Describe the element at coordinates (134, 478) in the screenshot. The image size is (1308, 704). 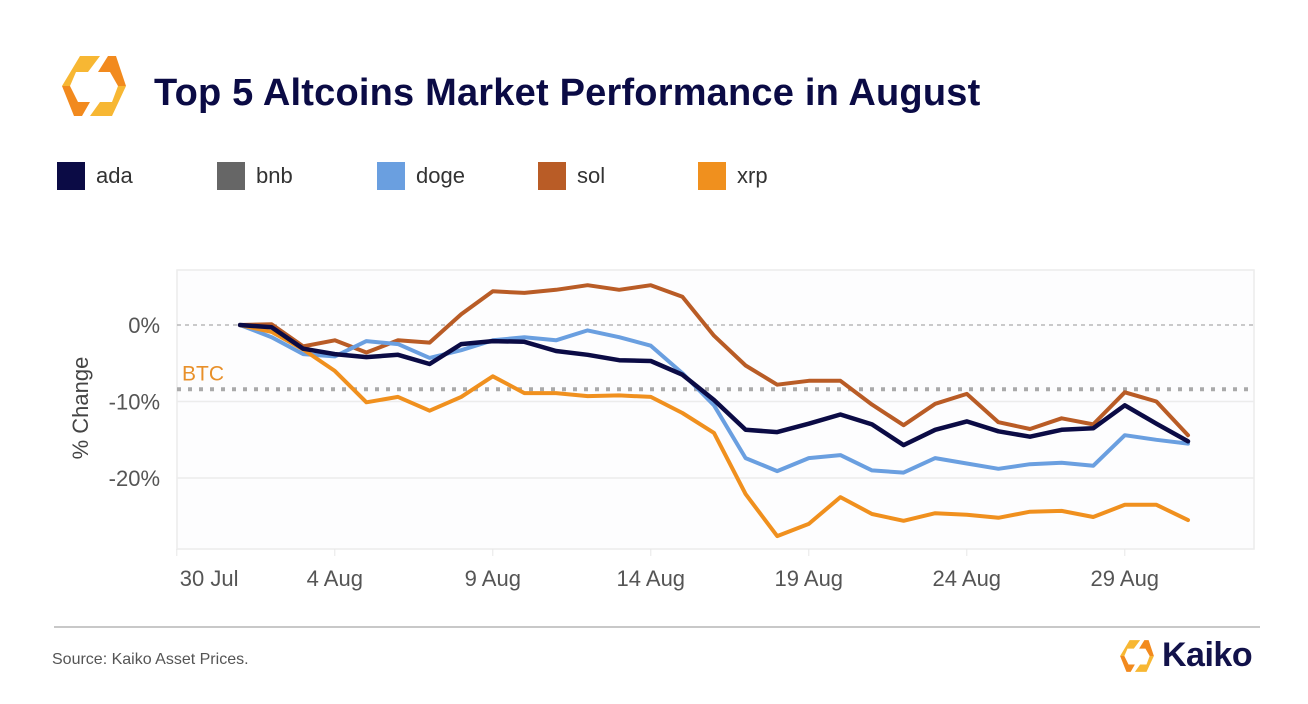
I see `y-tick-label: -20%` at that location.